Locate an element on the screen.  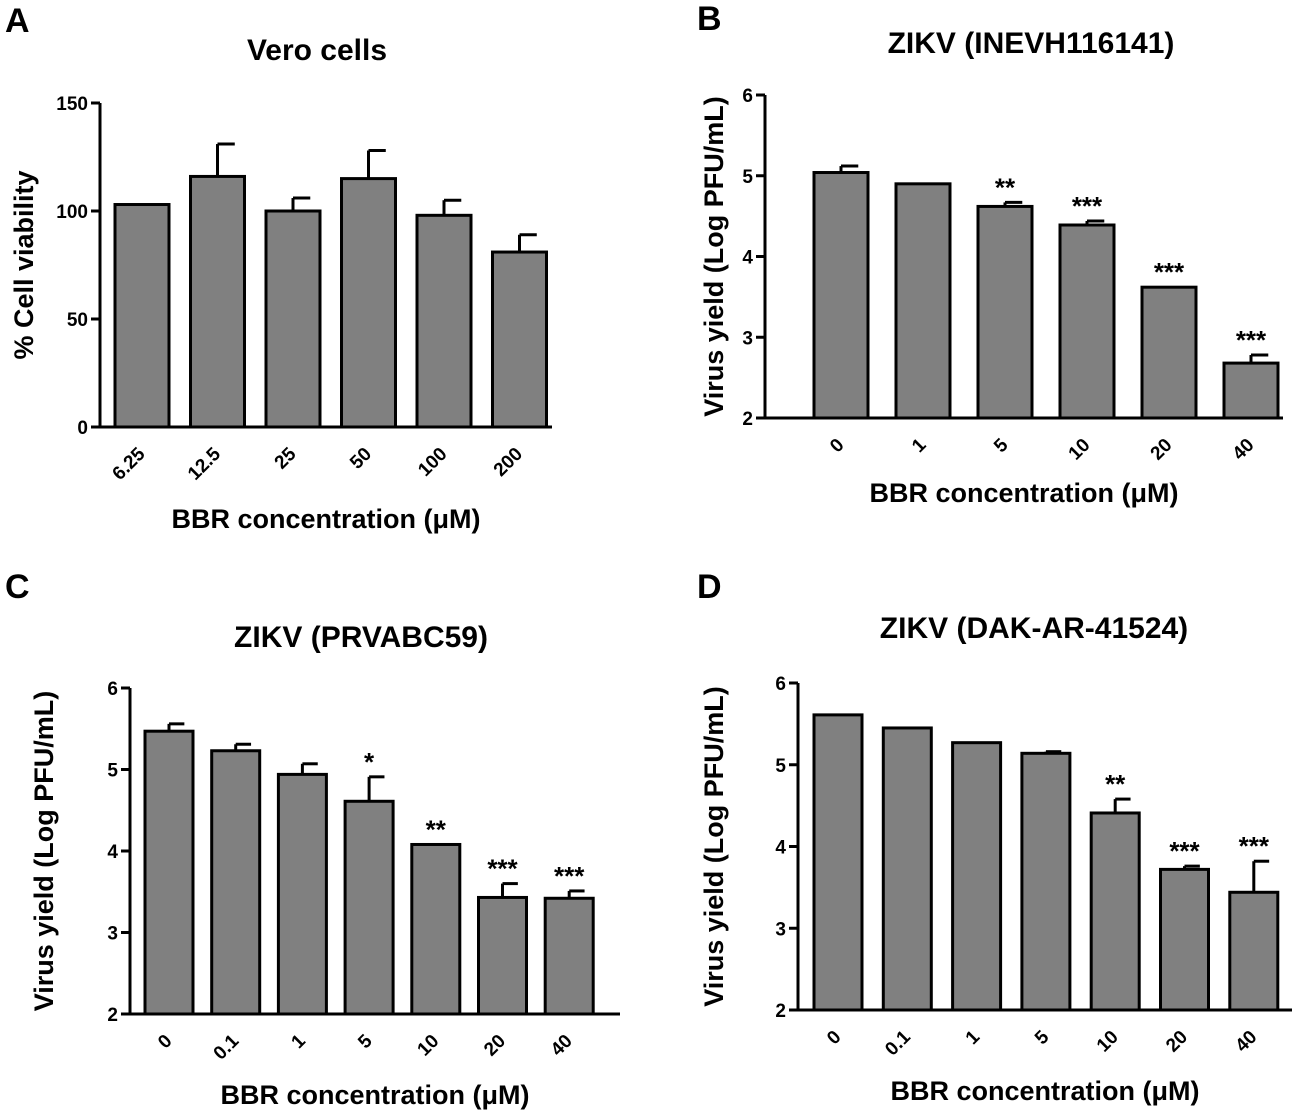
y-axis-label: % Cell viability is located at coordinates (24, 264).